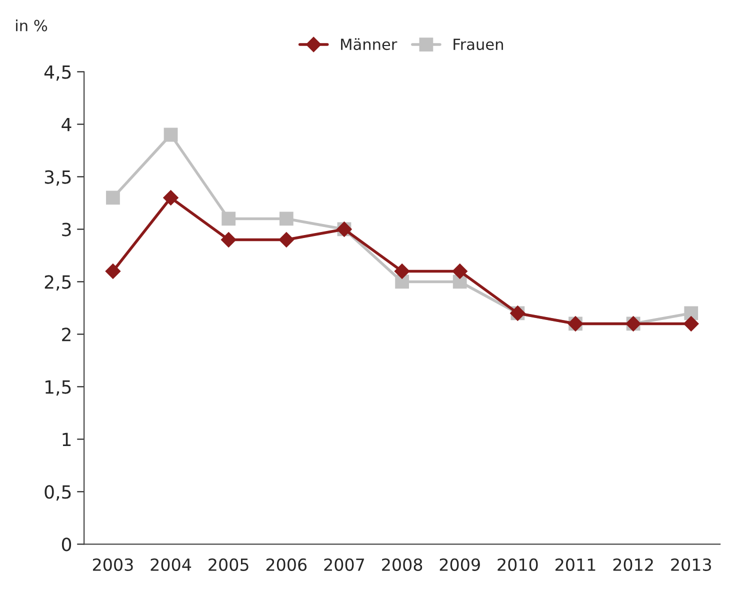 This screenshot has width=731, height=598. What do you see at coordinates (32, 26) in the screenshot?
I see `y-axis-title: in %` at bounding box center [32, 26].